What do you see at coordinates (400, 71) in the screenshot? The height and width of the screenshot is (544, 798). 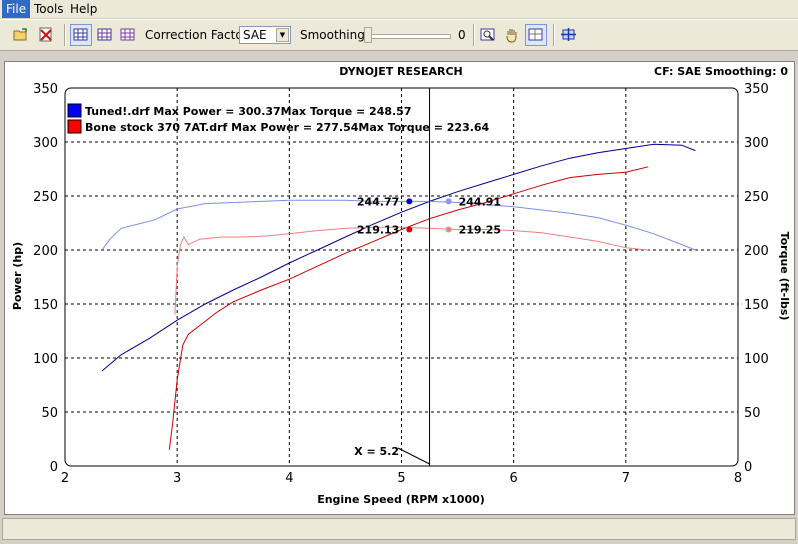 I see `chart-title: DYNOJET RESEARCH` at bounding box center [400, 71].